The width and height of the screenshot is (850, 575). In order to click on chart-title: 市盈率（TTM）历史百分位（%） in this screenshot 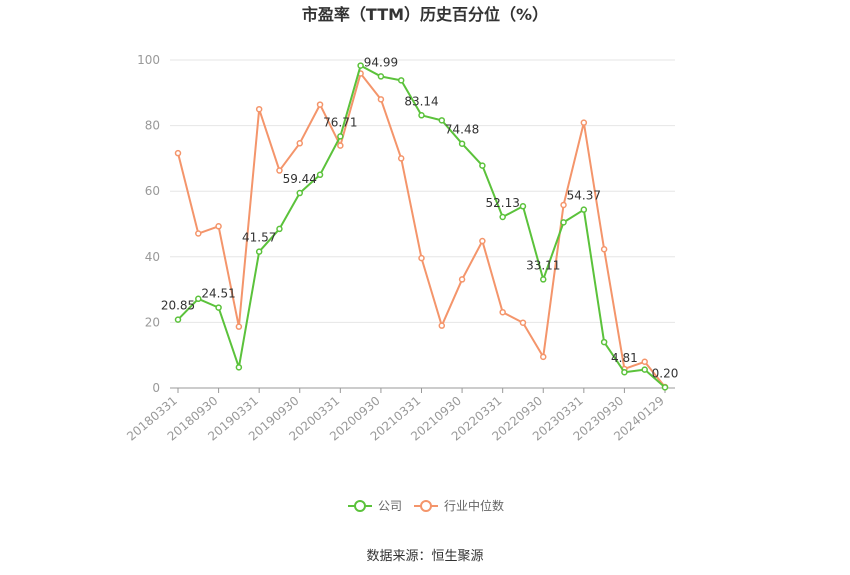, I will do `click(425, 14)`.